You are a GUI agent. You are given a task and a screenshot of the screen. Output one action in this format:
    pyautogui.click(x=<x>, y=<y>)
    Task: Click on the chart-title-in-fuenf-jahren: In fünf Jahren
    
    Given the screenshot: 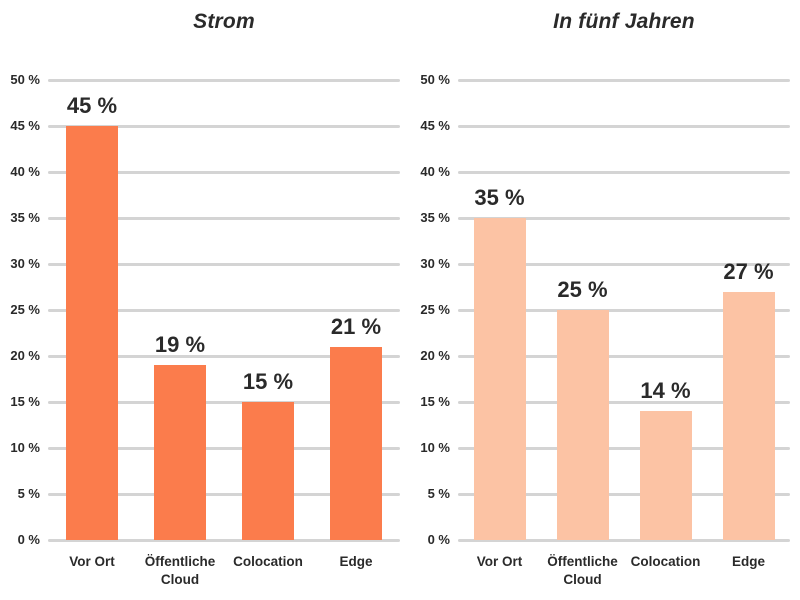 What is the action you would take?
    pyautogui.click(x=624, y=21)
    